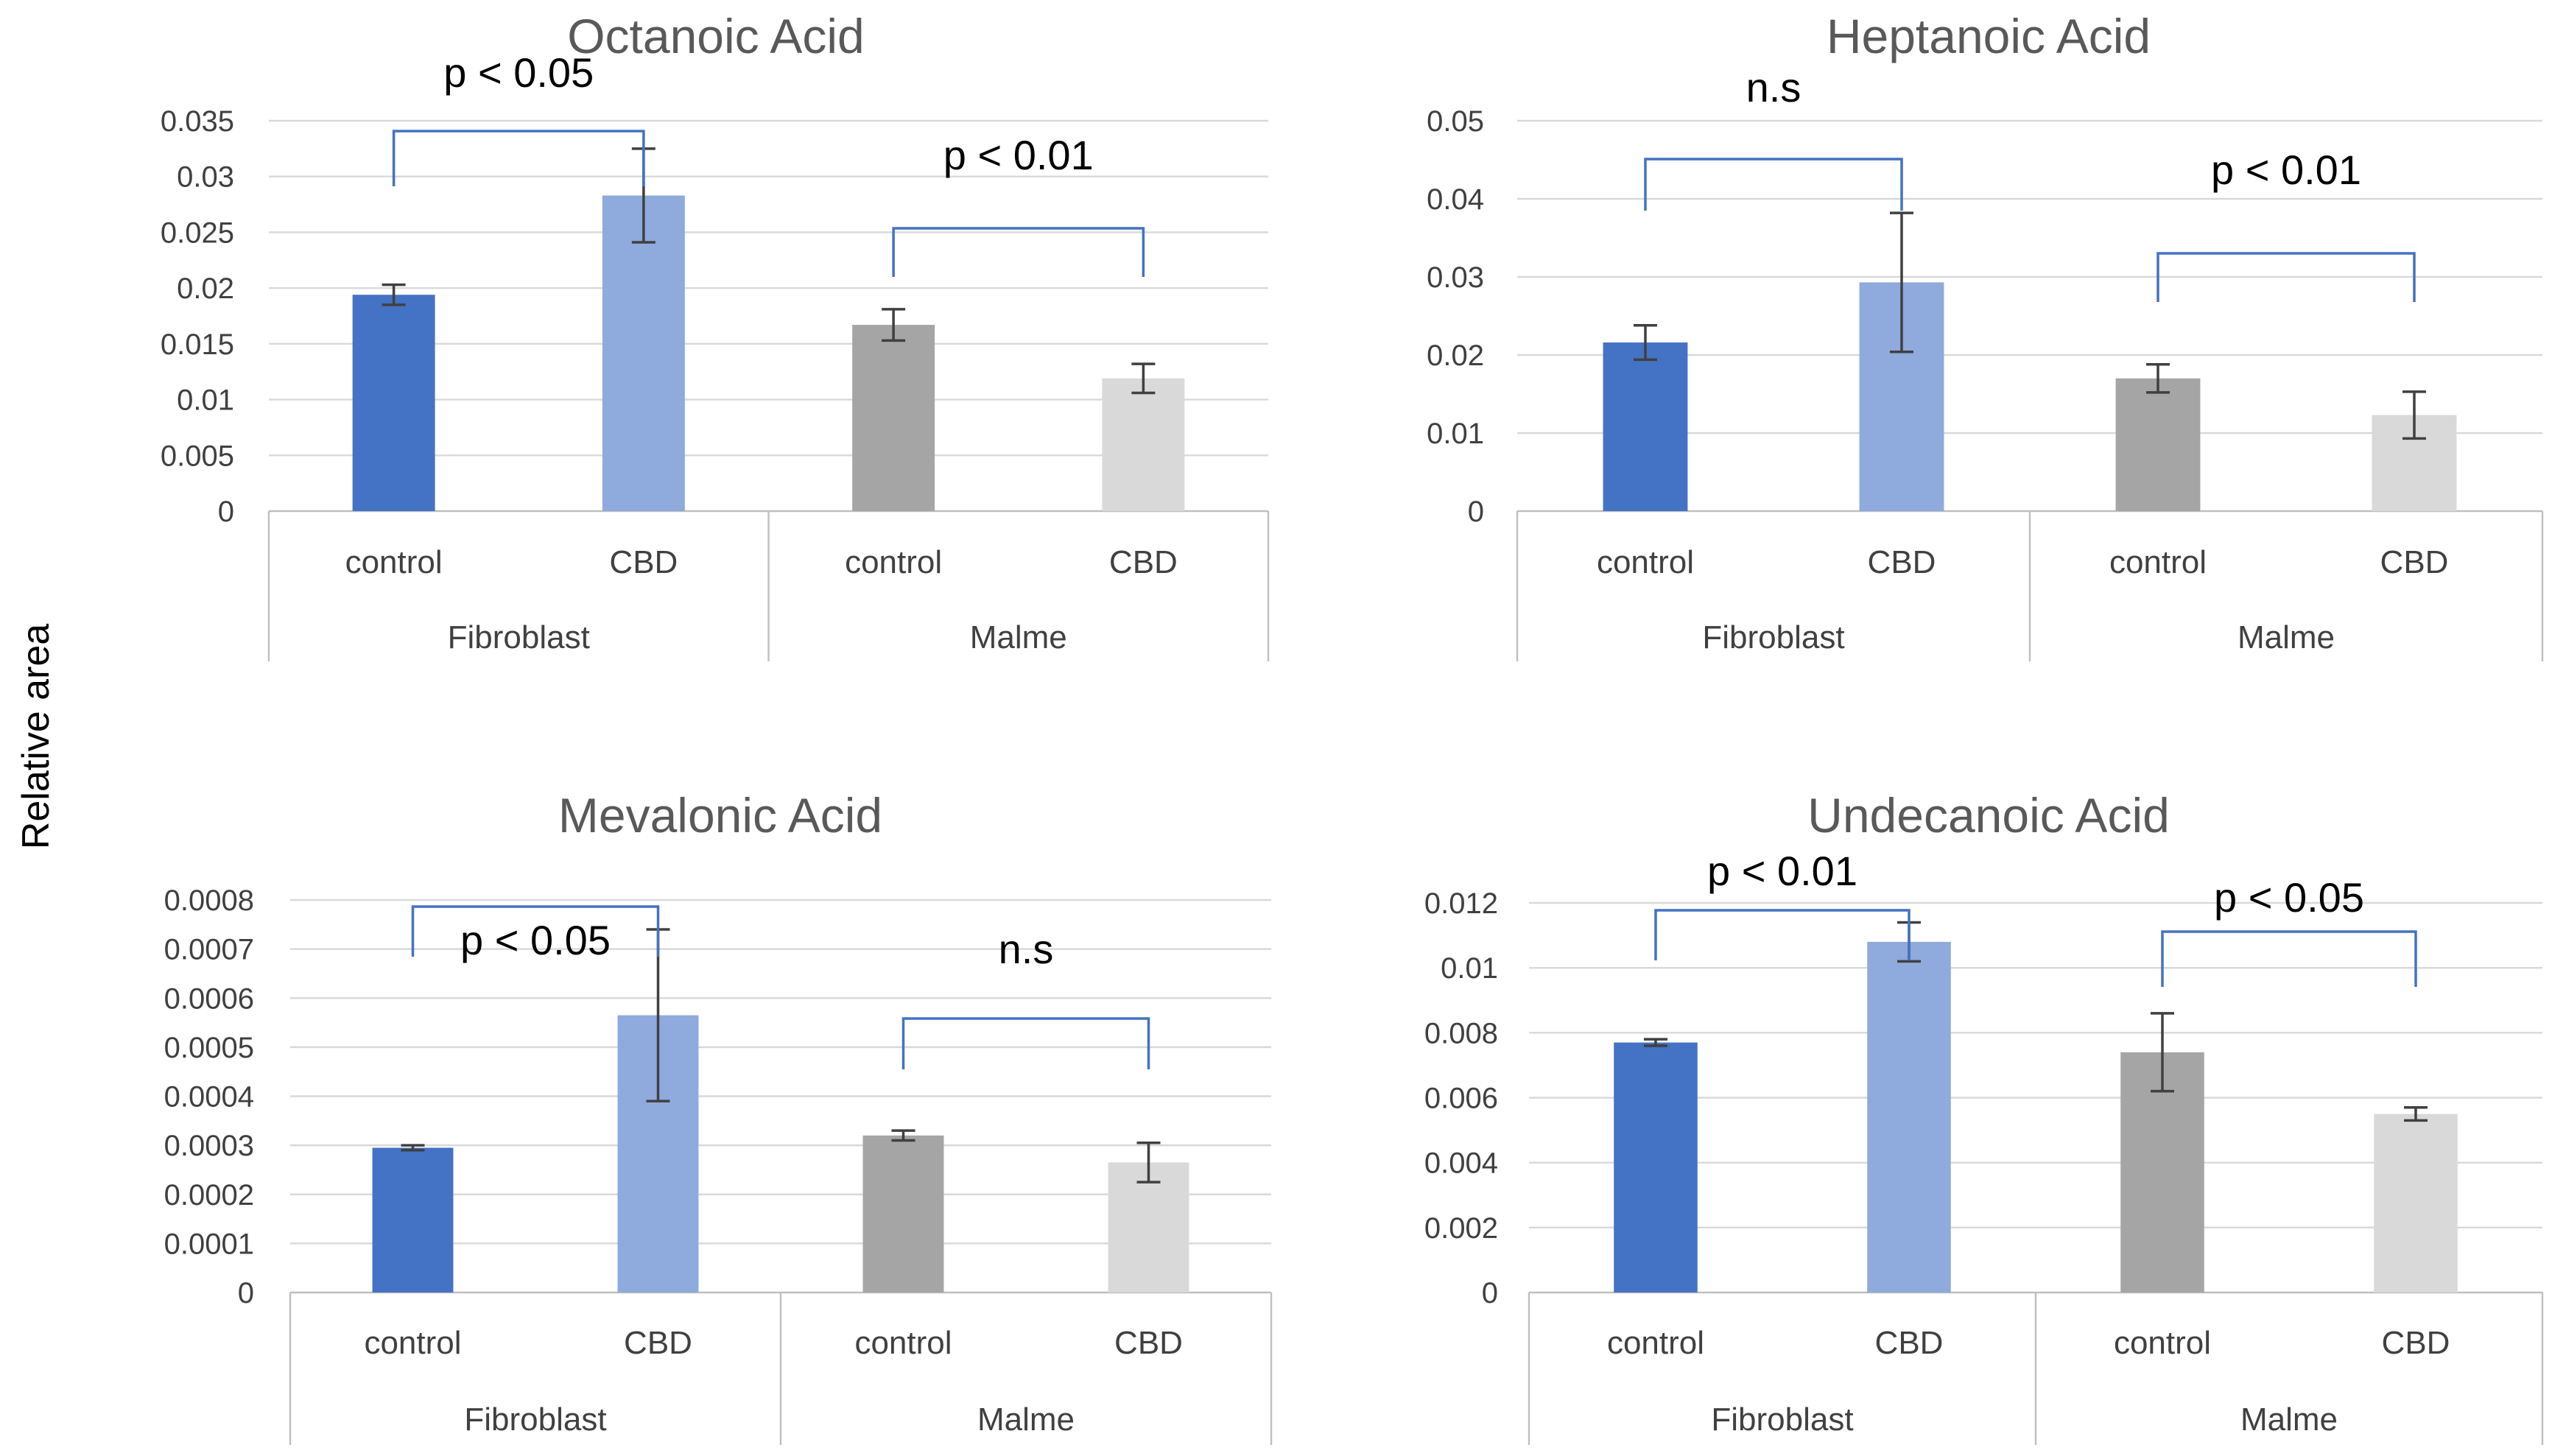 The width and height of the screenshot is (2552, 1456). I want to click on y-tick-label: 0.008, so click(1461, 1033).